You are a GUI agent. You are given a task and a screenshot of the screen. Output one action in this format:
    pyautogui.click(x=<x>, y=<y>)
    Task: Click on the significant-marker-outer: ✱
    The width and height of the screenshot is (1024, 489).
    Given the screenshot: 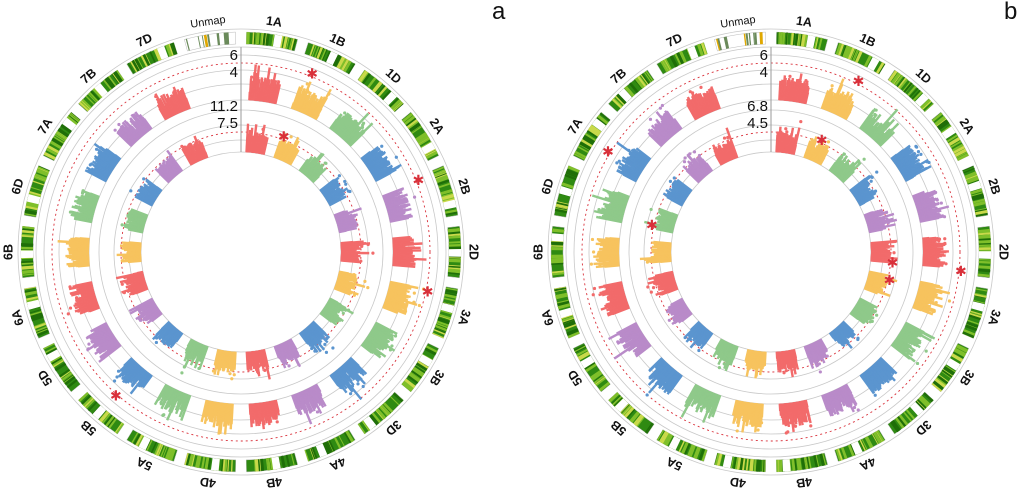 What is the action you would take?
    pyautogui.click(x=312, y=75)
    